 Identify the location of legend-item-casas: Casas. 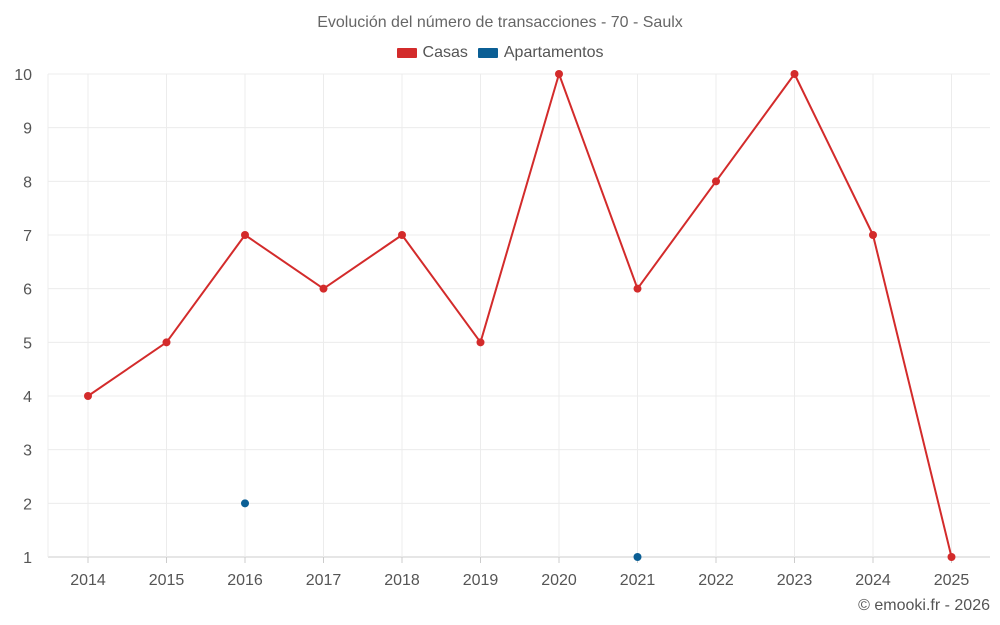
(432, 53).